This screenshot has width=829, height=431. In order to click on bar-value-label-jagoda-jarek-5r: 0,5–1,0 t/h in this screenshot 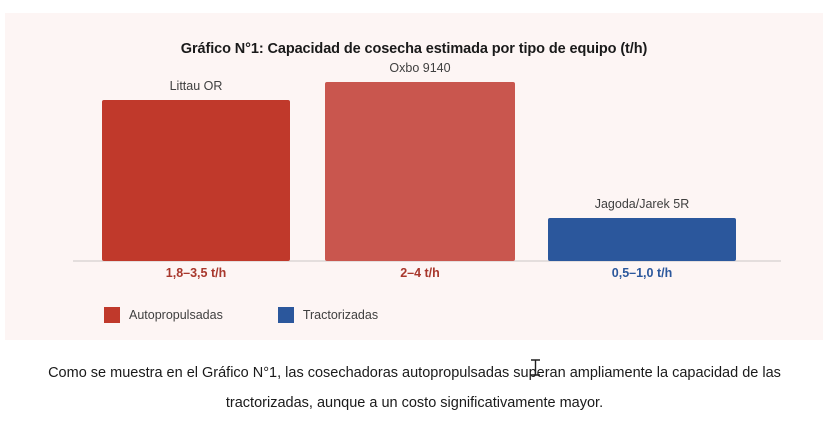, I will do `click(642, 273)`.